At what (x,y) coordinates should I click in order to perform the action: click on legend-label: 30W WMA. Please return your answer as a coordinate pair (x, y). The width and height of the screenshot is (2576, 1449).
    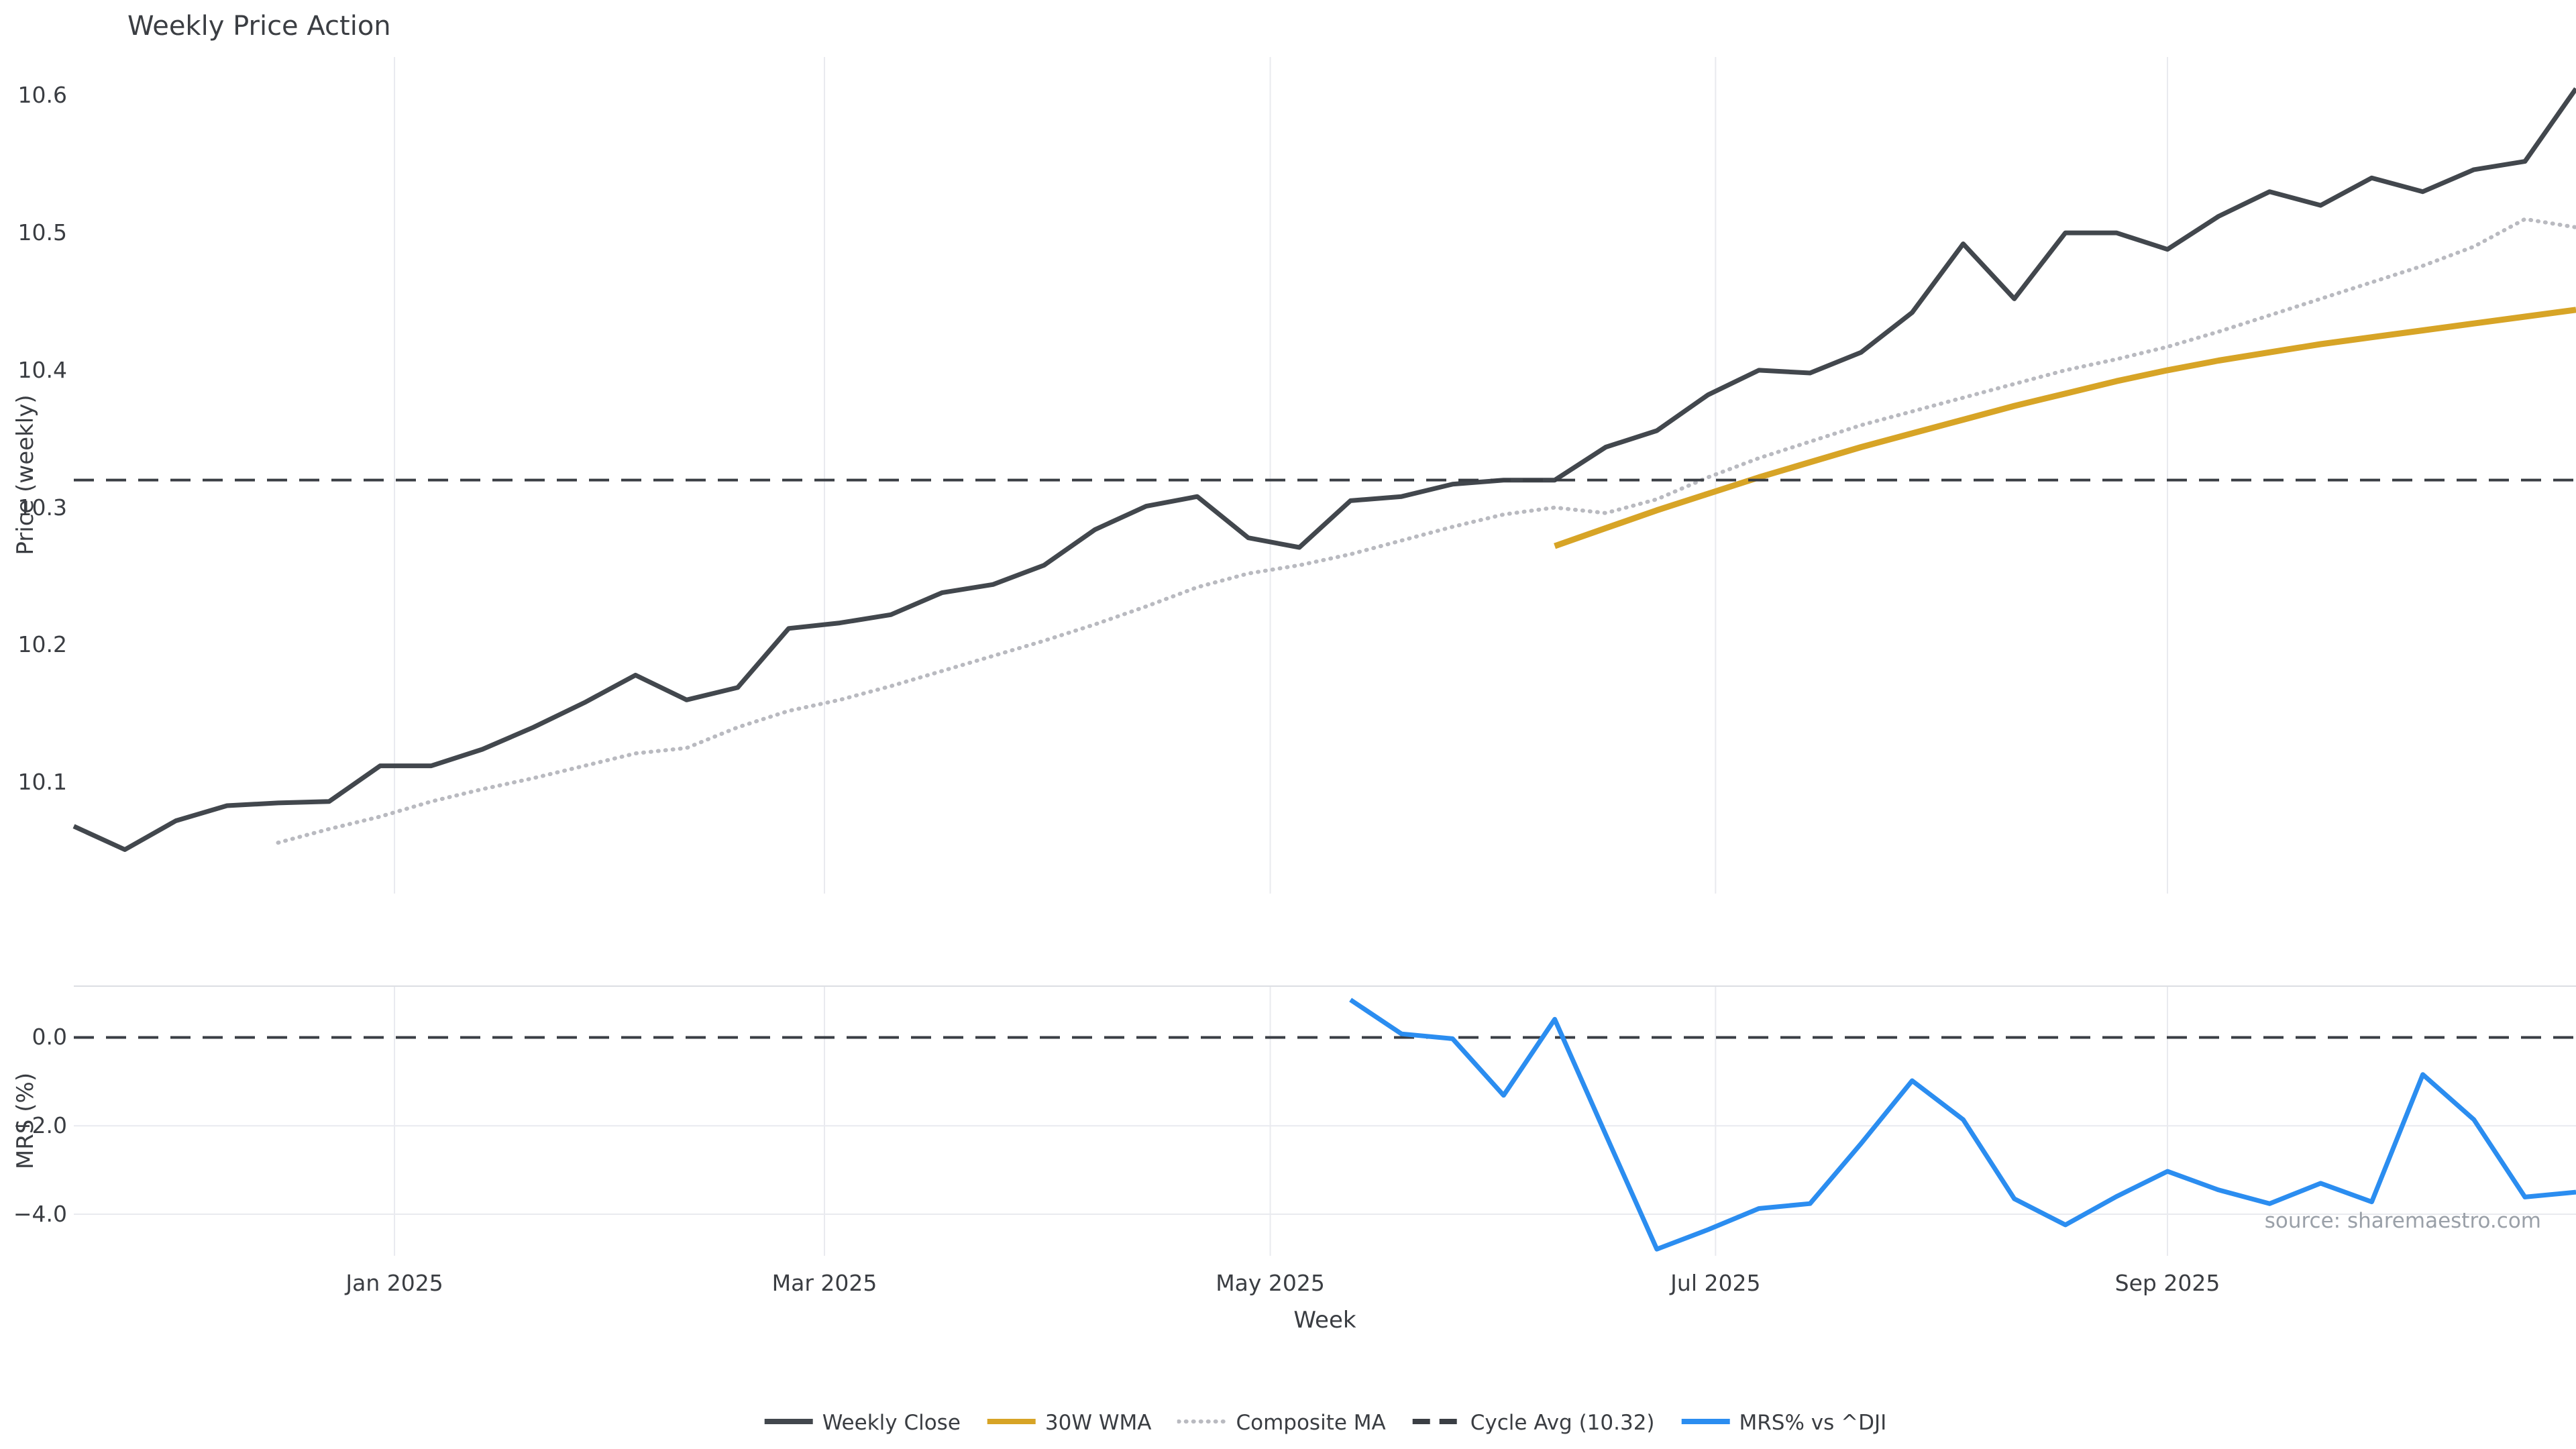
    Looking at the image, I should click on (1098, 1423).